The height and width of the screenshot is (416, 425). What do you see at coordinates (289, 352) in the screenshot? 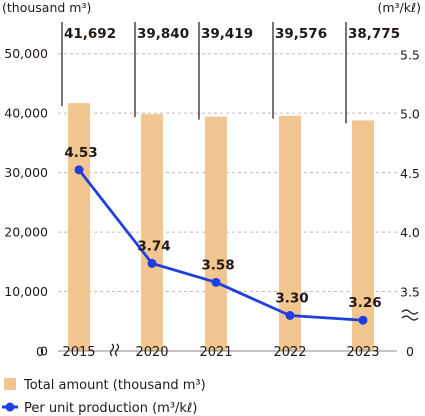
I see `x-tick-label: 2022` at bounding box center [289, 352].